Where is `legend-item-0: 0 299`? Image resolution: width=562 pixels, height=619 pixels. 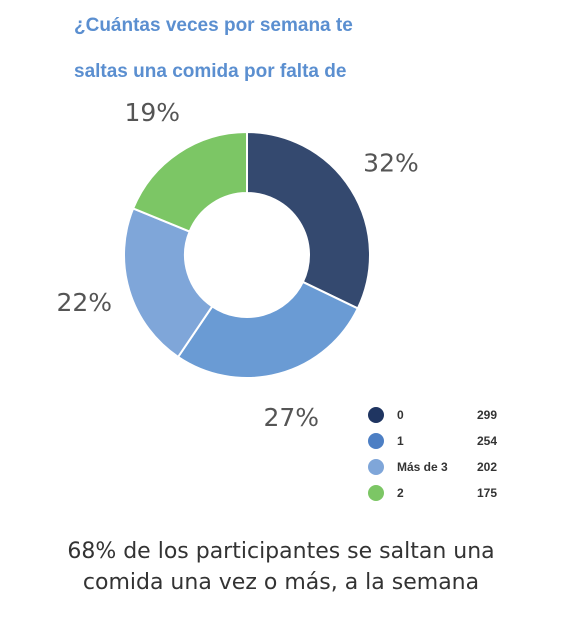 legend-item-0: 0 299 is located at coordinates (443, 416).